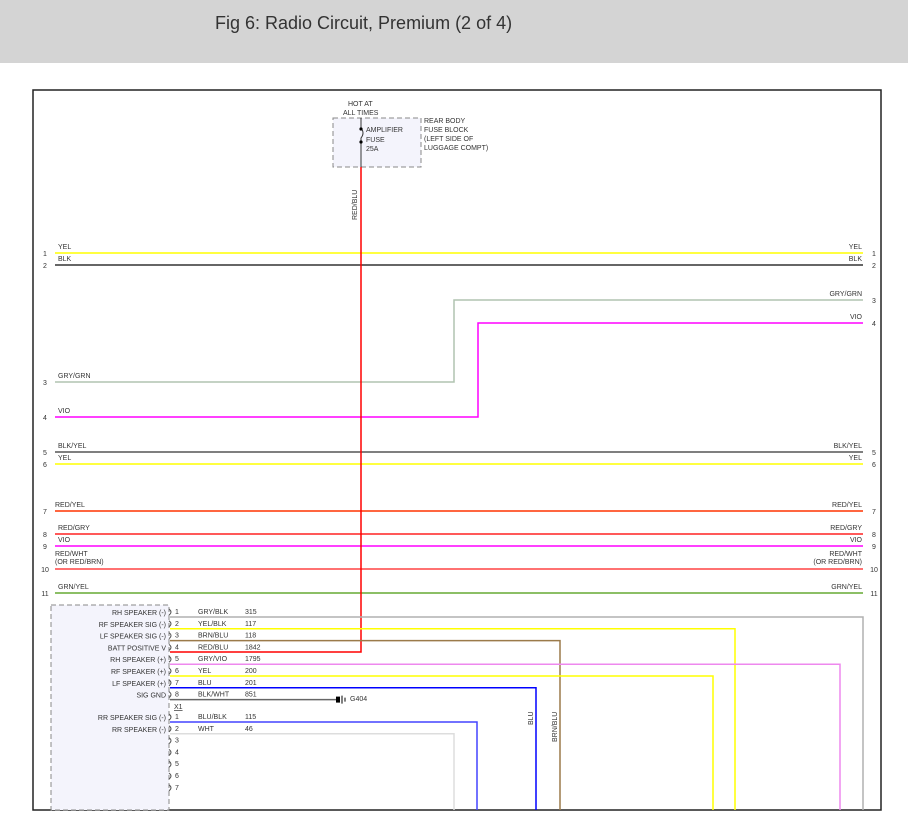 Image resolution: width=908 pixels, height=817 pixels. I want to click on pin-left: 6, so click(45, 465).